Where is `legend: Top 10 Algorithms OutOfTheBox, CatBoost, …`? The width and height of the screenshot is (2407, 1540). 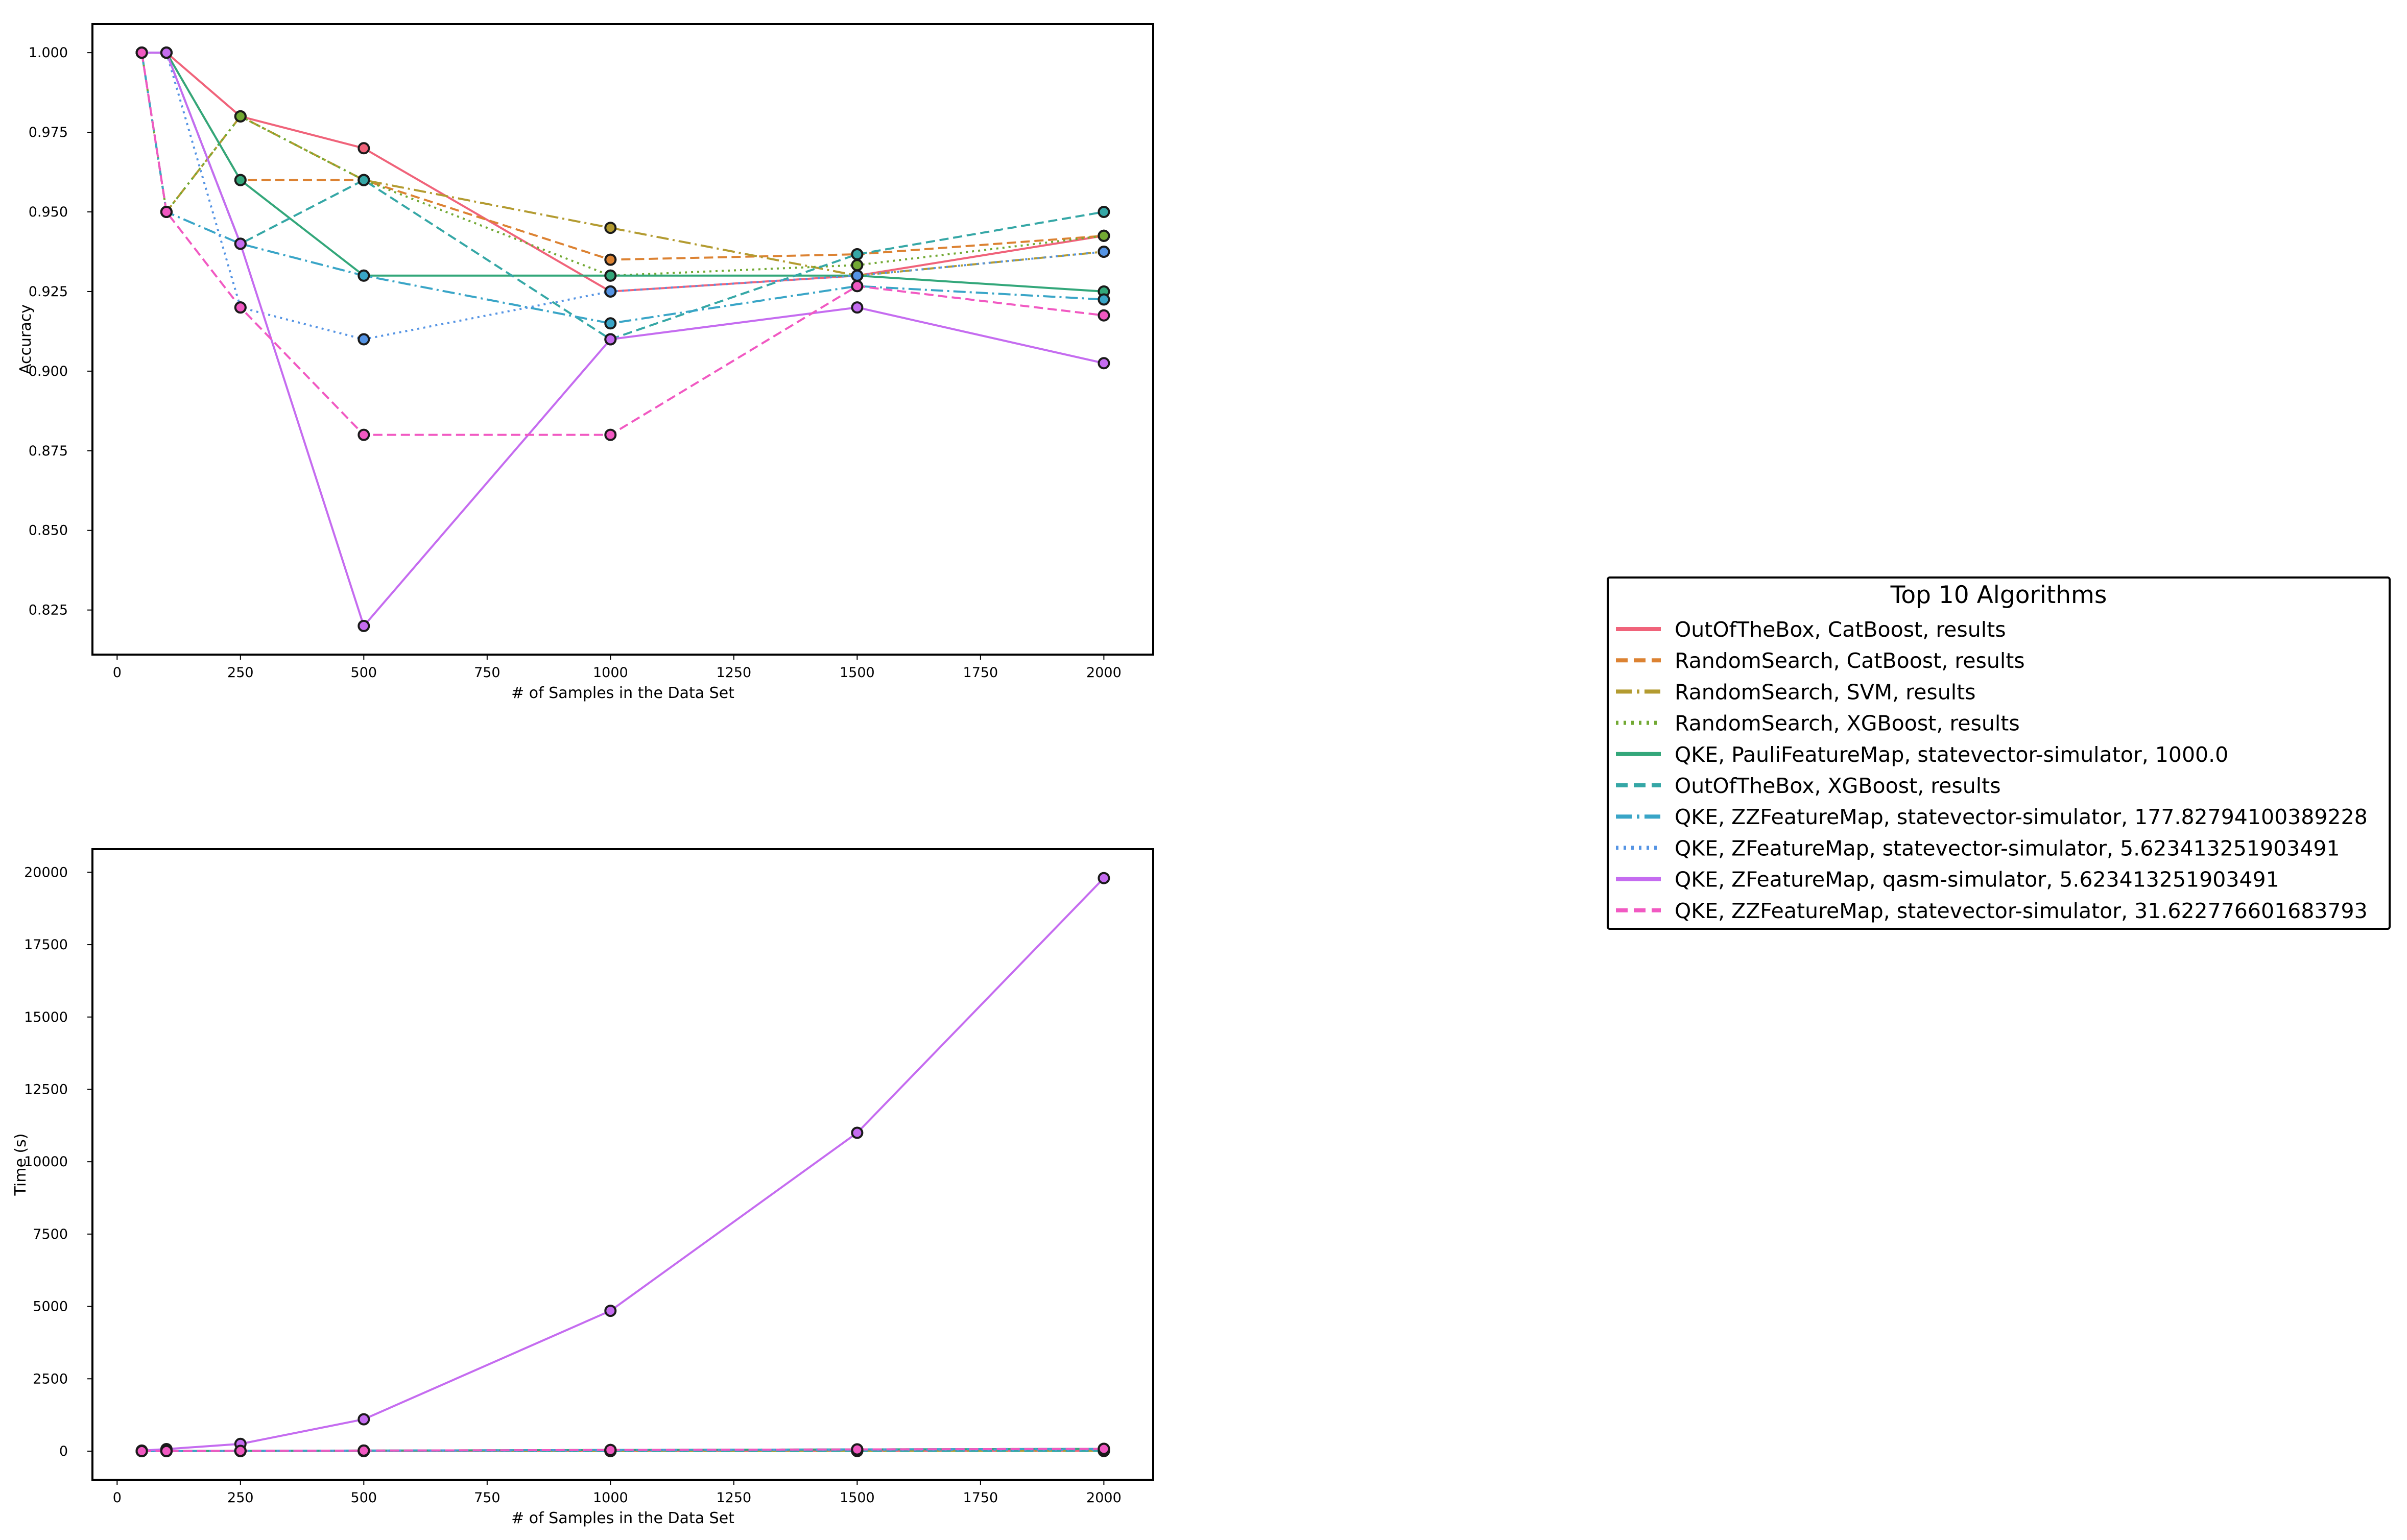 legend: Top 10 Algorithms OutOfTheBox, CatBoost, … is located at coordinates (1999, 753).